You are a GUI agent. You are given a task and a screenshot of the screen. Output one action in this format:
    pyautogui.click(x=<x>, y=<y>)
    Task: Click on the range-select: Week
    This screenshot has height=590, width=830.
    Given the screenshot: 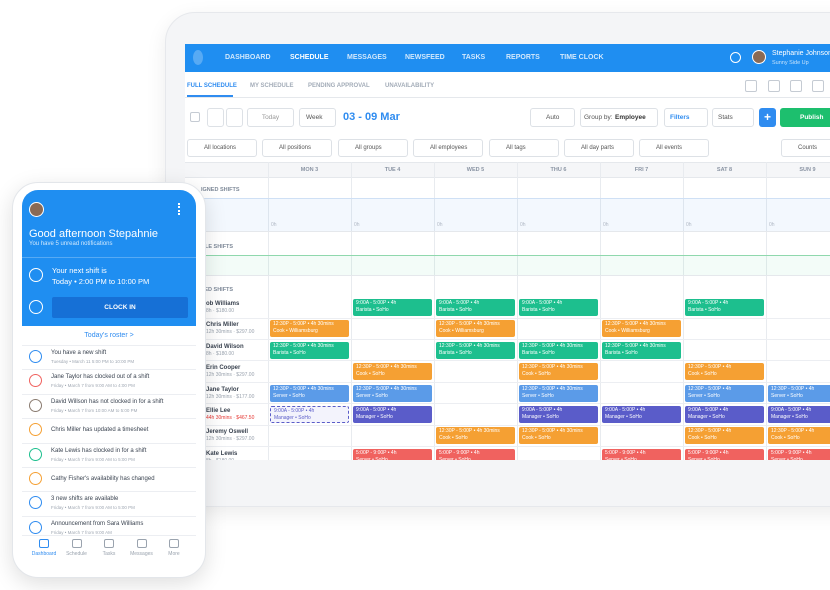 What is the action you would take?
    pyautogui.click(x=317, y=117)
    